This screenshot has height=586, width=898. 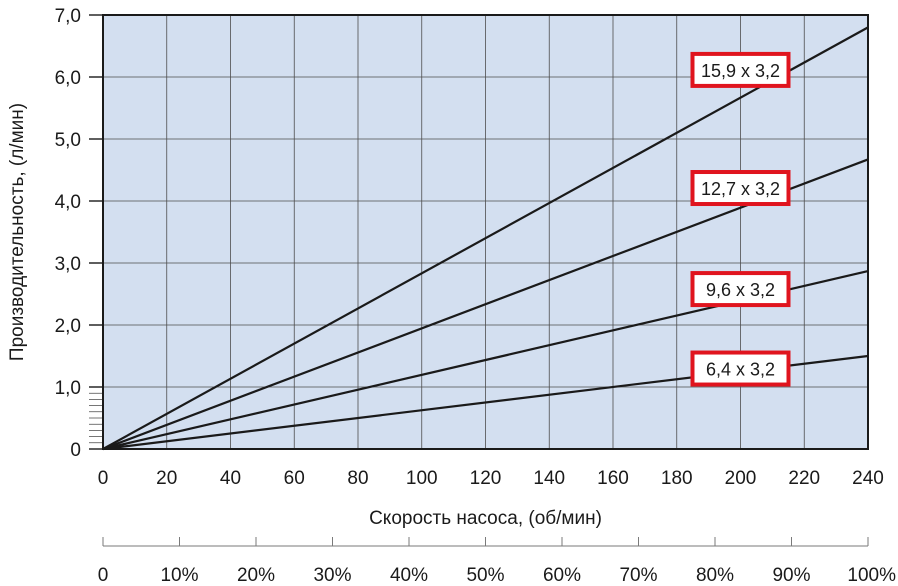 I want to click on x-axis-ticks: 0 20 40 60 80 100 120 140 160 180 200 220 240, so click(x=491, y=478).